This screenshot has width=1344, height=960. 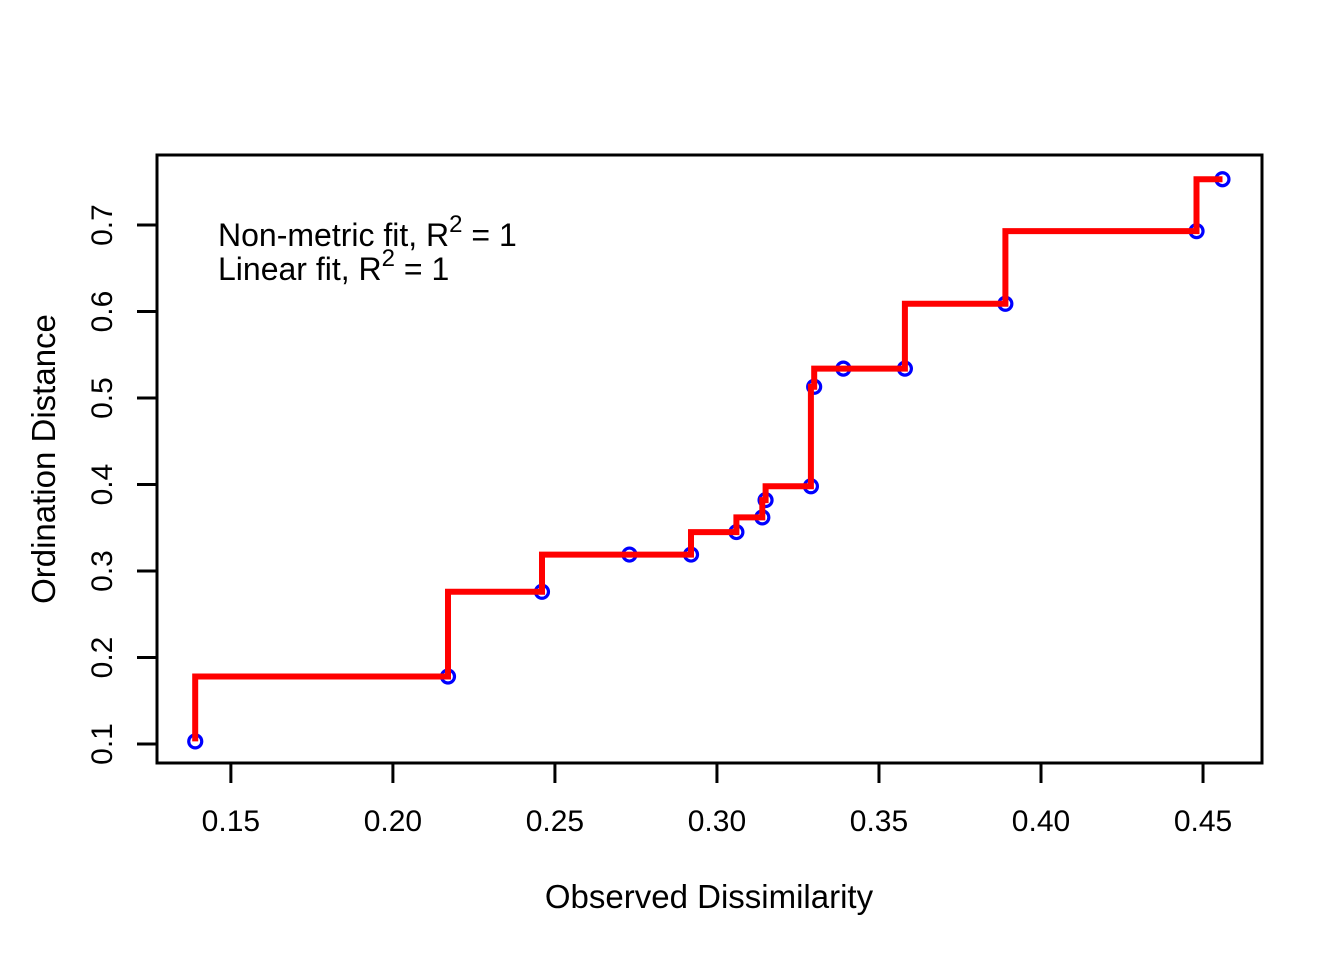 I want to click on y-tick-label: 0.4, so click(x=102, y=485).